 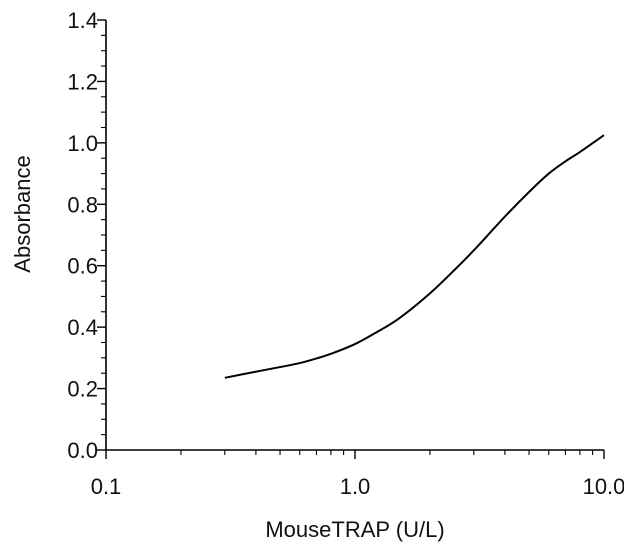 What do you see at coordinates (82, 266) in the screenshot?
I see `y-tick-label: 0.6` at bounding box center [82, 266].